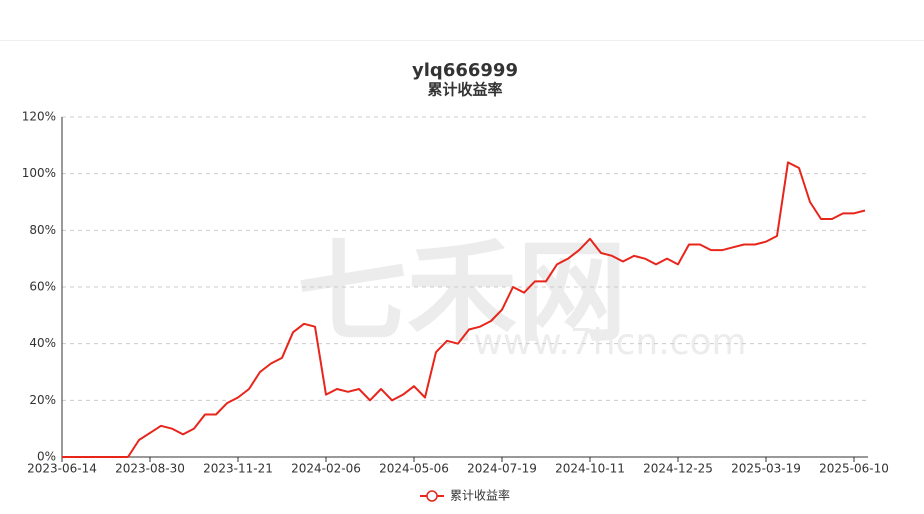 The height and width of the screenshot is (514, 924). Describe the element at coordinates (42, 400) in the screenshot. I see `y-tick-label: 20%` at that location.